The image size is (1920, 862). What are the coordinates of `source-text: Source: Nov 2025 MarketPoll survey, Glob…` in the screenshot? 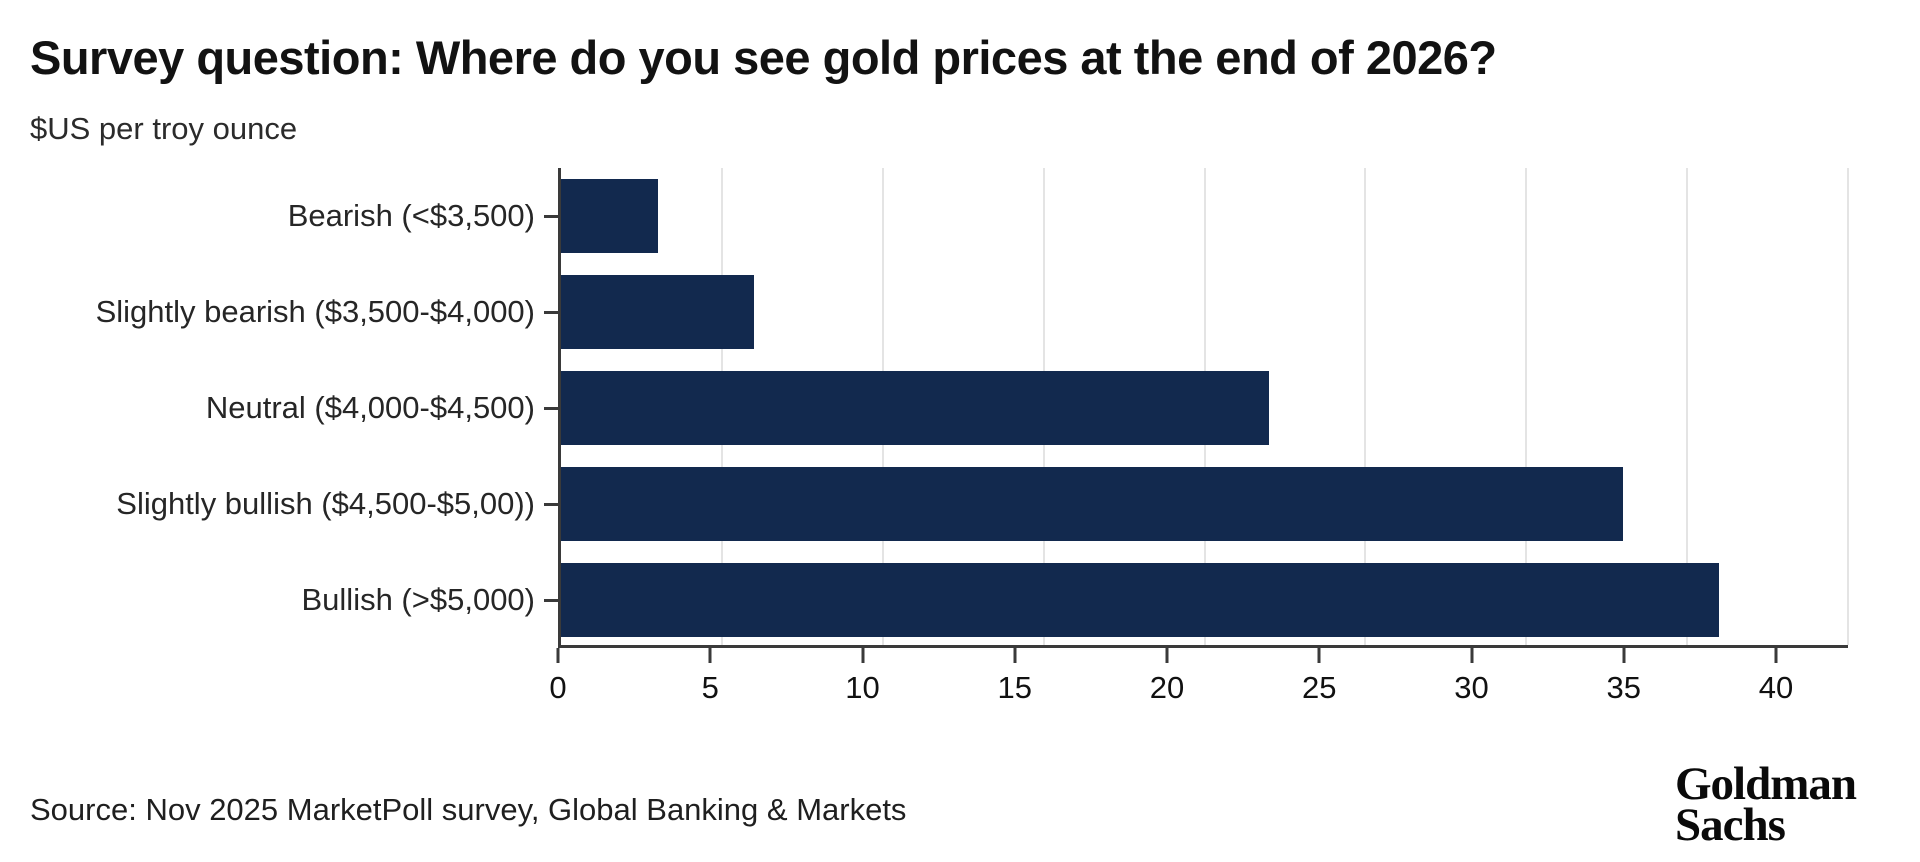 It's located at (468, 809).